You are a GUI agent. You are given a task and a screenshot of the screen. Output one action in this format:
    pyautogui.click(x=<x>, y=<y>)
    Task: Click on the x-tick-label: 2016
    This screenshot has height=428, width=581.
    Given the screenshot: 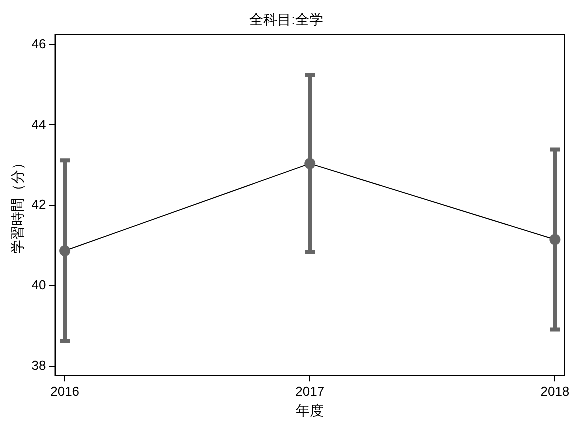 What is the action you would take?
    pyautogui.click(x=65, y=391)
    